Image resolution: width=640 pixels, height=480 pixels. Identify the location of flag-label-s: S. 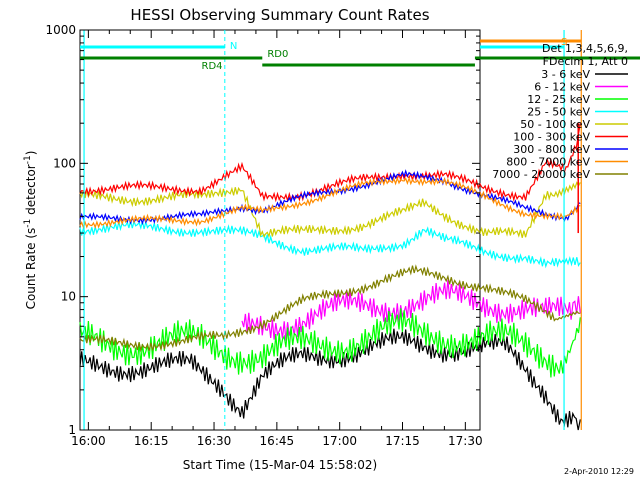
(564, 42).